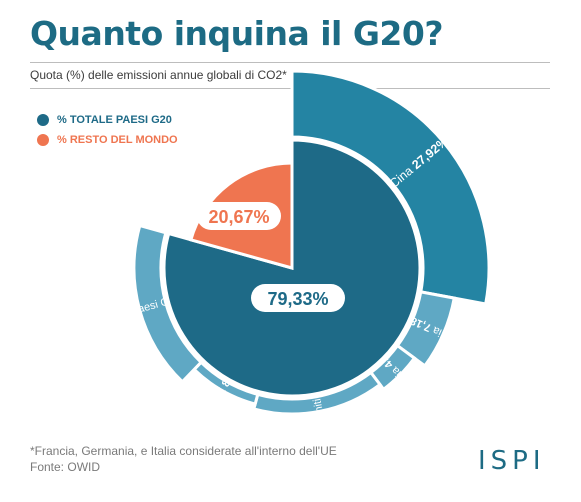 Image resolution: width=581 pixels, height=502 pixels. What do you see at coordinates (114, 120) in the screenshot?
I see `legend-label-g20: % TOTALE PAESI G20` at bounding box center [114, 120].